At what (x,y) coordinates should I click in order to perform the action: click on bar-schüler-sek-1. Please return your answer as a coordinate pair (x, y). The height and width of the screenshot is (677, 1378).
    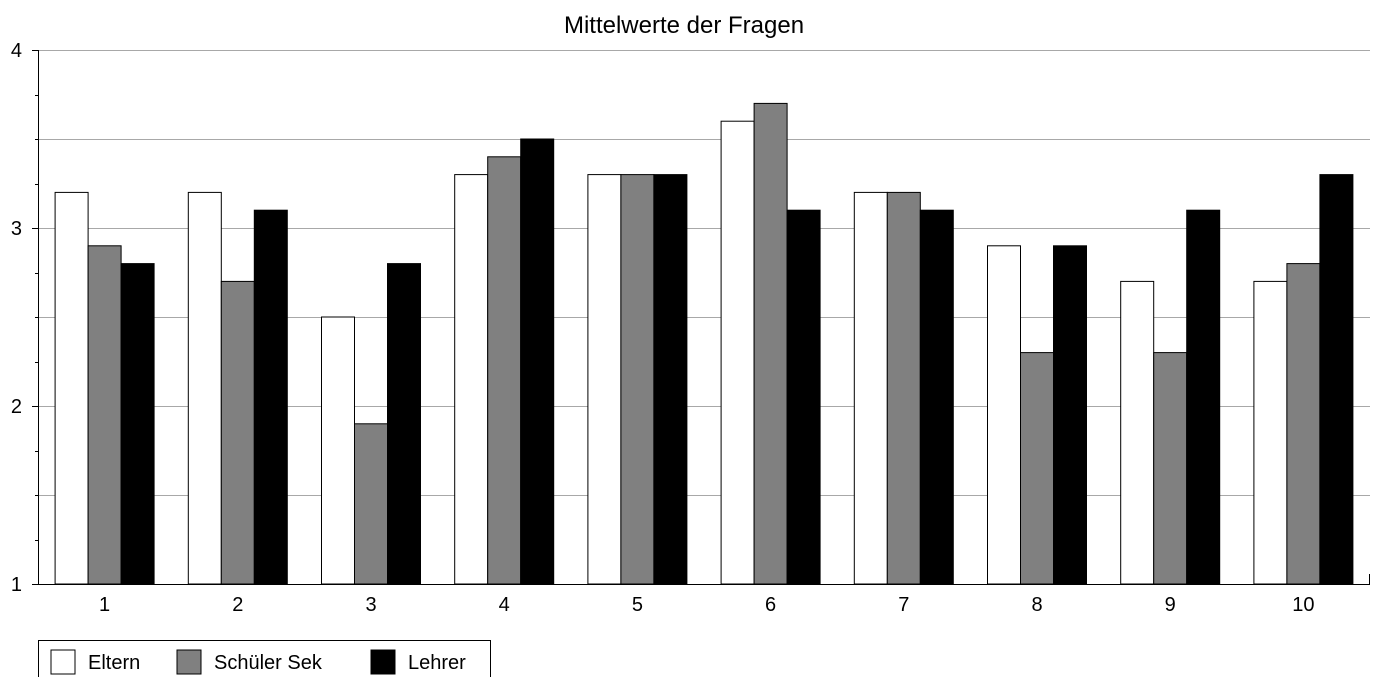
    Looking at the image, I should click on (104, 415).